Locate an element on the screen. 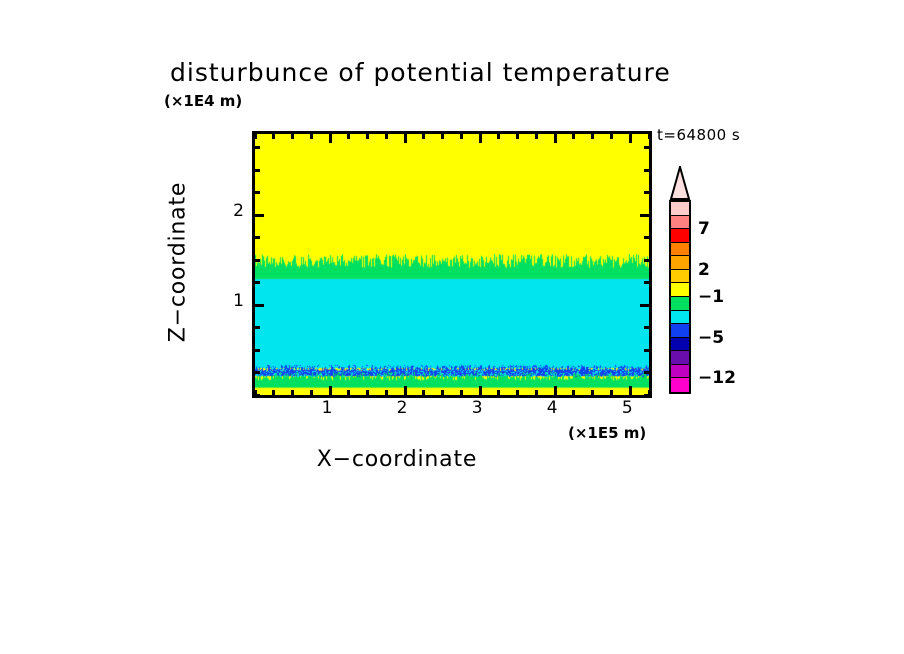 The image size is (904, 654). x-tick-label: 2 is located at coordinates (402, 408).